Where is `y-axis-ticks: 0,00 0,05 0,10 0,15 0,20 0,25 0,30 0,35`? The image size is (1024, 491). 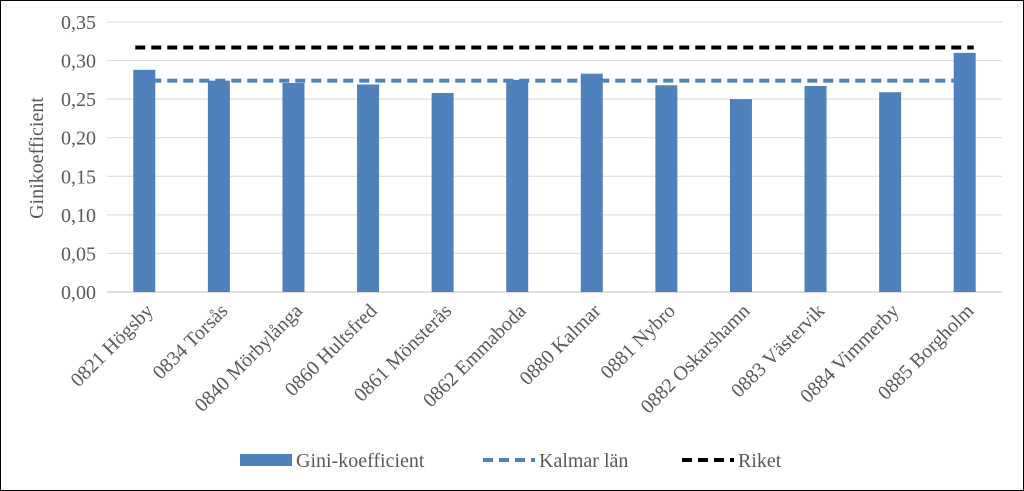 y-axis-ticks: 0,00 0,05 0,10 0,15 0,20 0,25 0,30 0,35 is located at coordinates (78, 158).